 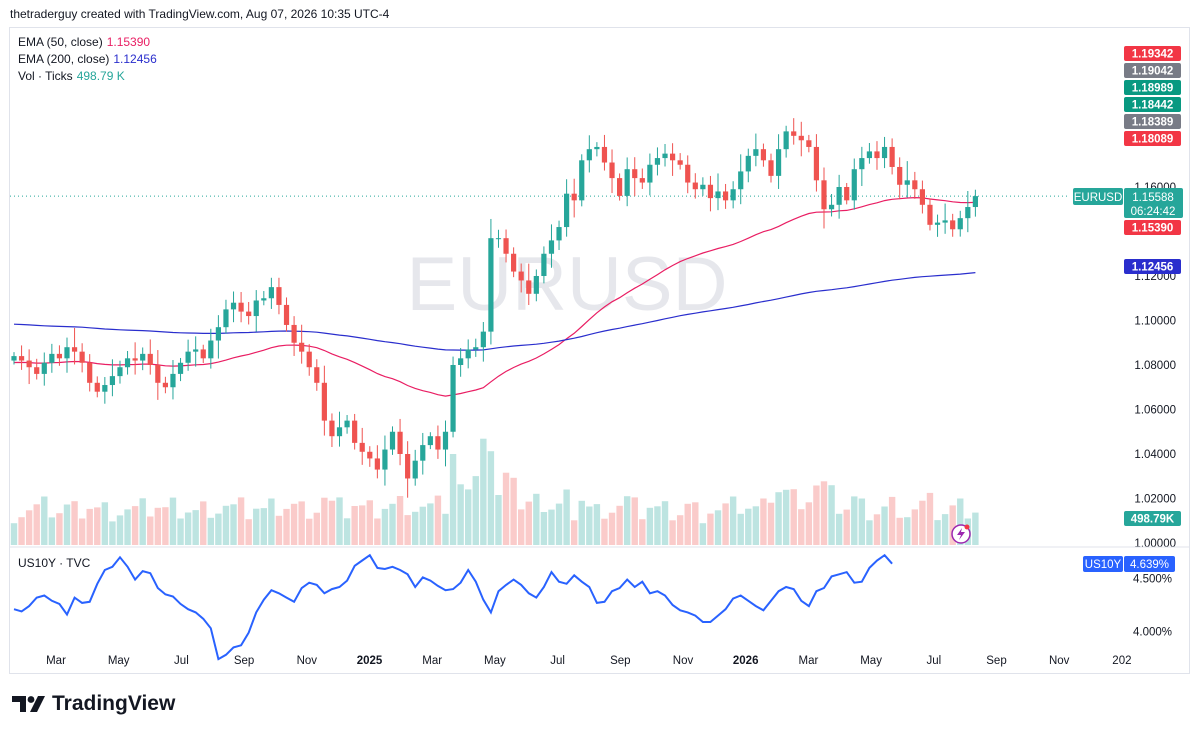 I want to click on last-price-value: 1.15588, so click(x=1153, y=198).